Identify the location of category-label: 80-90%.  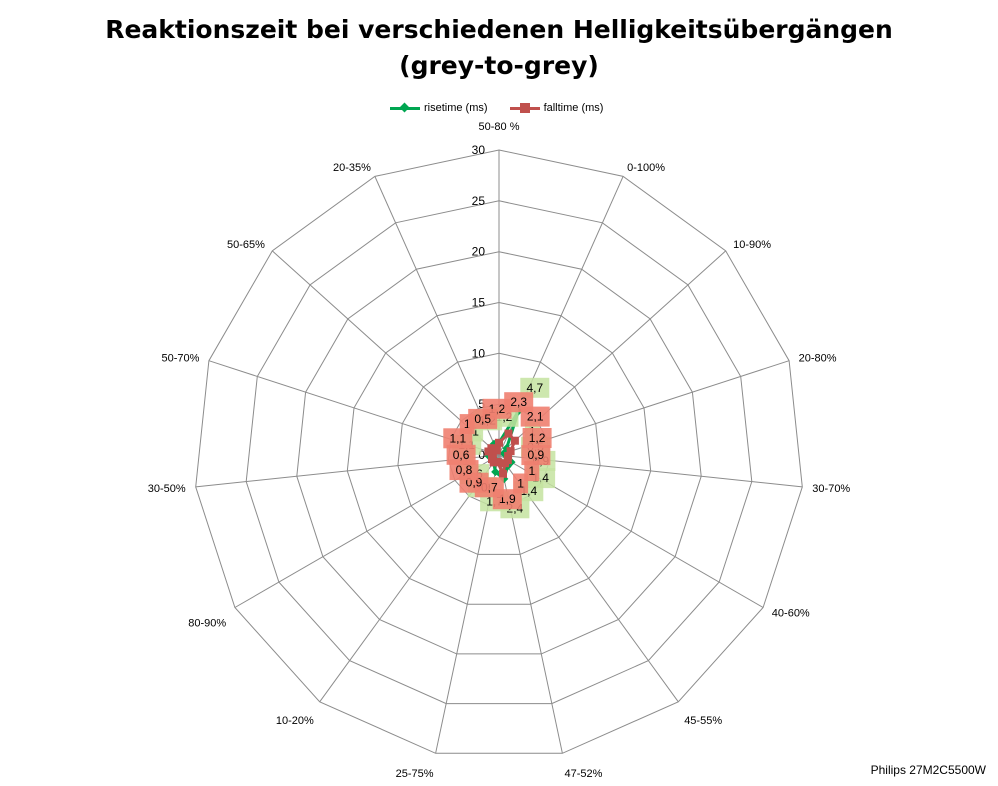
(207, 624).